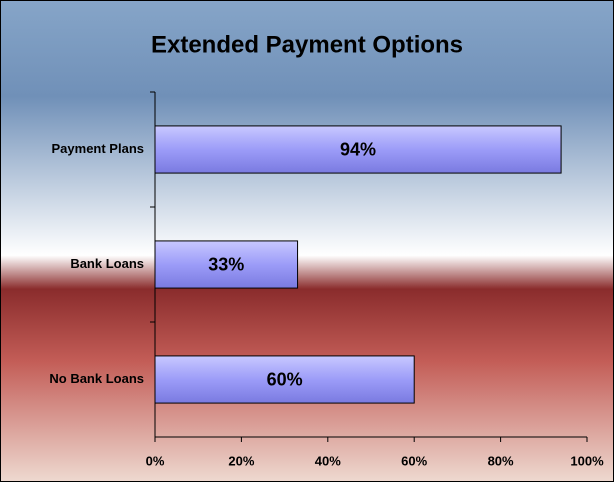 This screenshot has height=487, width=614. I want to click on data-label: 60%, so click(285, 379).